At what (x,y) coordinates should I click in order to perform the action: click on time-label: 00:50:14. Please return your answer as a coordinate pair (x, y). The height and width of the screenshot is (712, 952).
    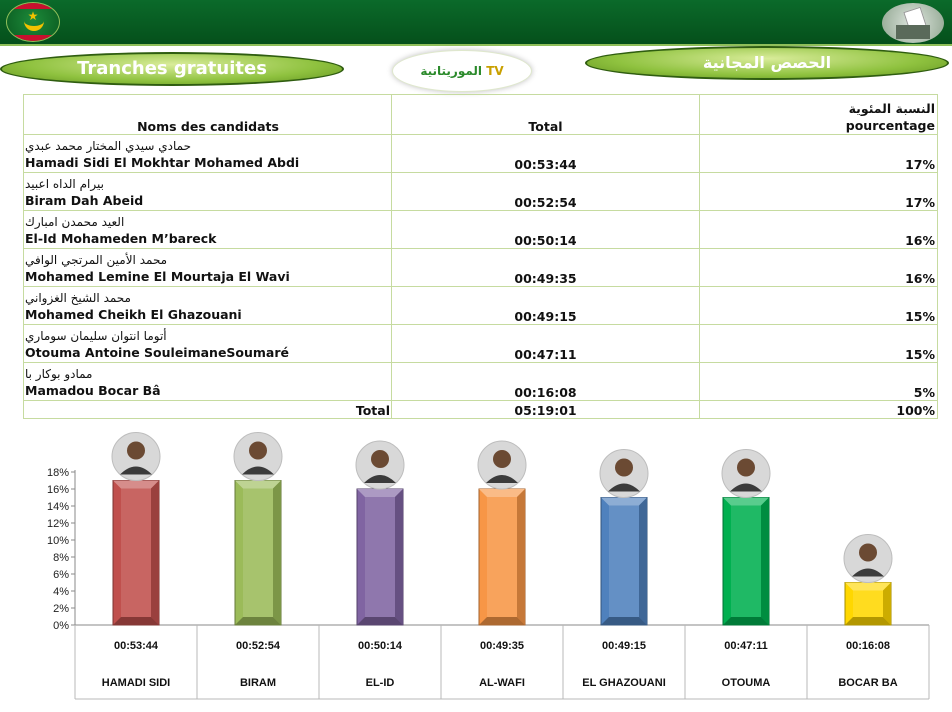
    Looking at the image, I should click on (380, 646).